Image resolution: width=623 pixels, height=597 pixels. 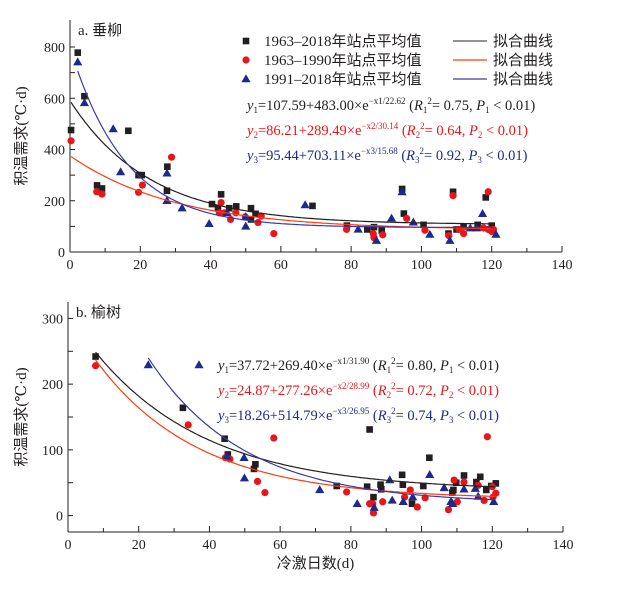 What do you see at coordinates (379, 151) in the screenshot?
I see `equation-part: −x3/15.68` at bounding box center [379, 151].